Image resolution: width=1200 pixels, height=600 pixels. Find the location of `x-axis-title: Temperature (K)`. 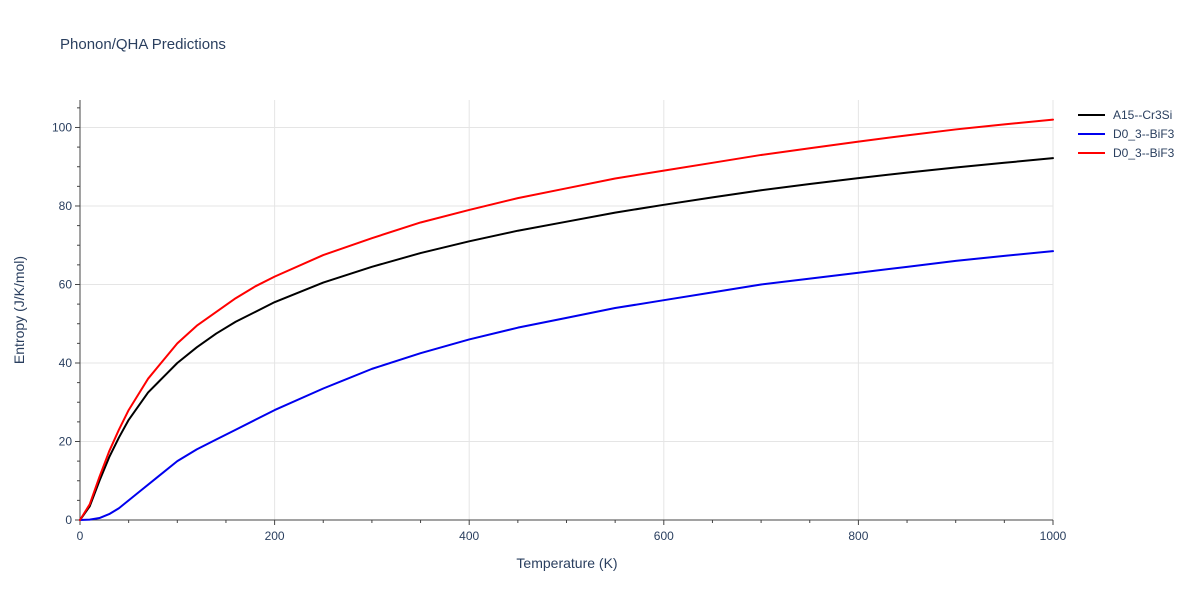

x-axis-title: Temperature (K) is located at coordinates (566, 563).